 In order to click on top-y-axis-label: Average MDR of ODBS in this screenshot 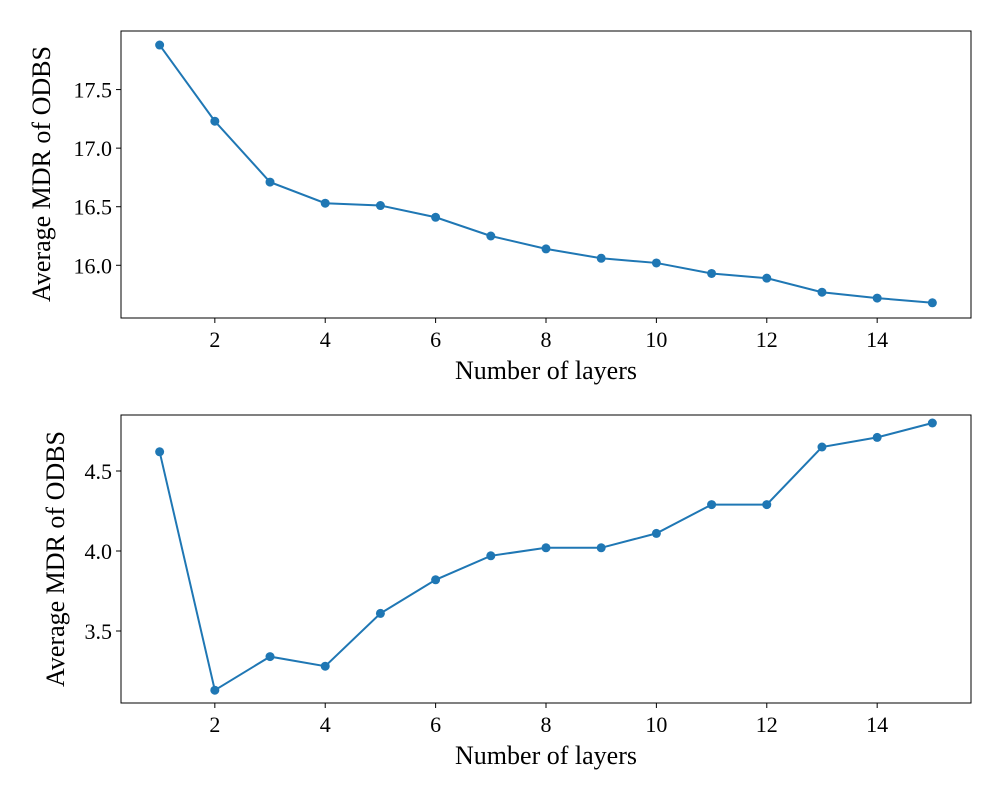, I will do `click(41, 174)`.